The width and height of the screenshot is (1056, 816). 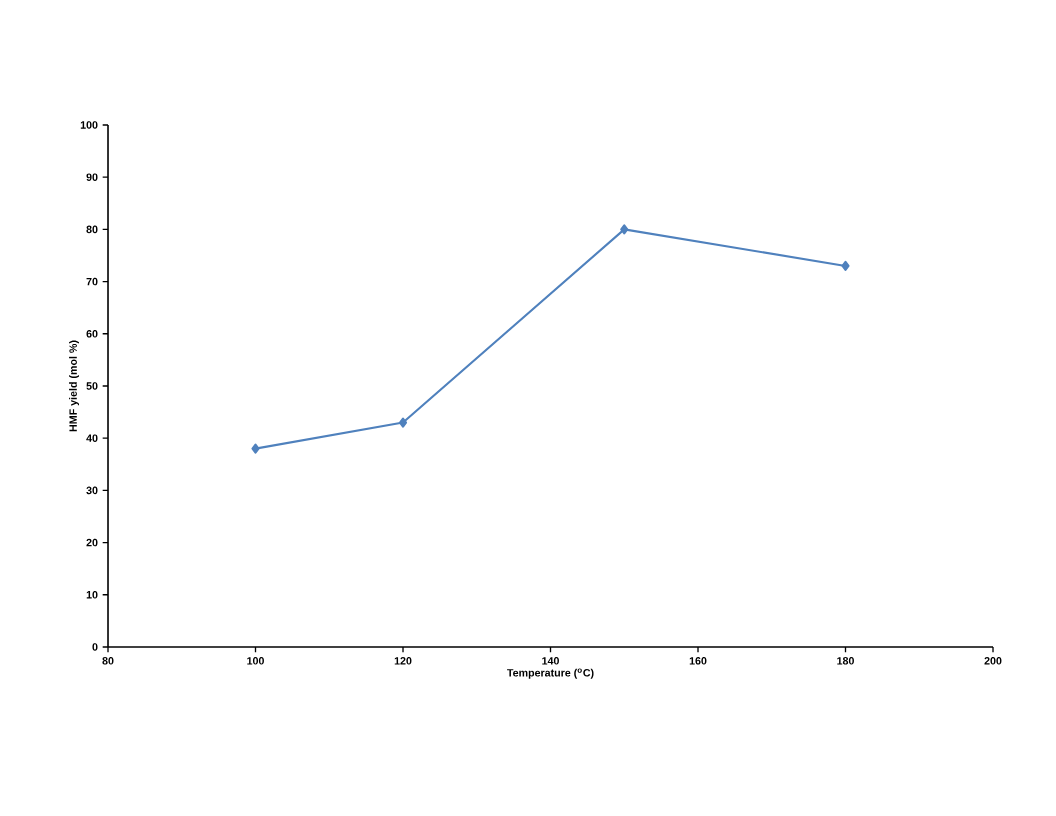 I want to click on y-tick-label: 10, so click(x=92, y=595).